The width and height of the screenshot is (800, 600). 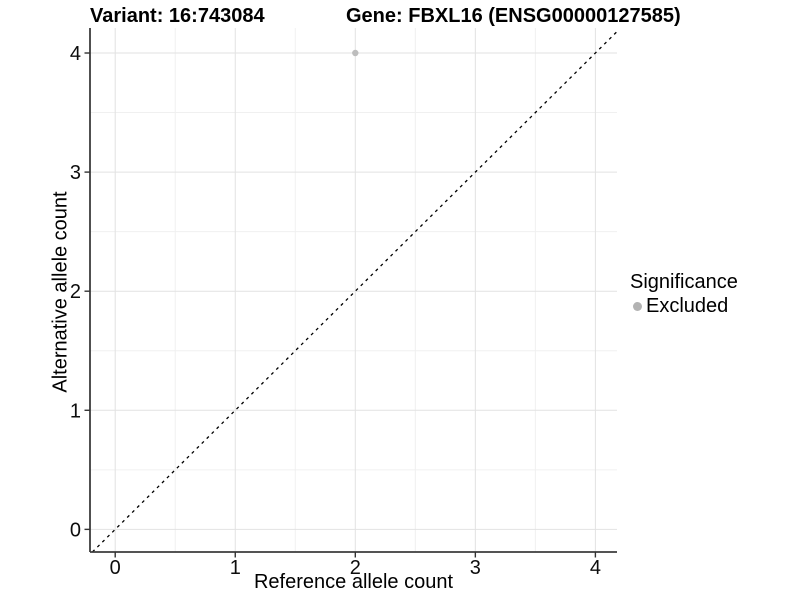 What do you see at coordinates (235, 568) in the screenshot?
I see `x-tick-label: 1` at bounding box center [235, 568].